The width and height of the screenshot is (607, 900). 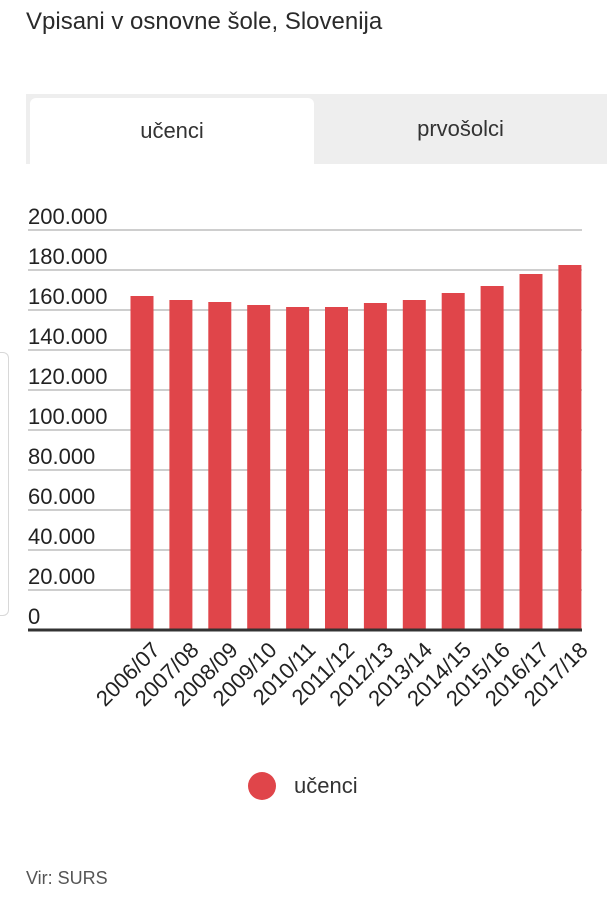 I want to click on y-tick-label: 180.000, so click(x=68, y=256).